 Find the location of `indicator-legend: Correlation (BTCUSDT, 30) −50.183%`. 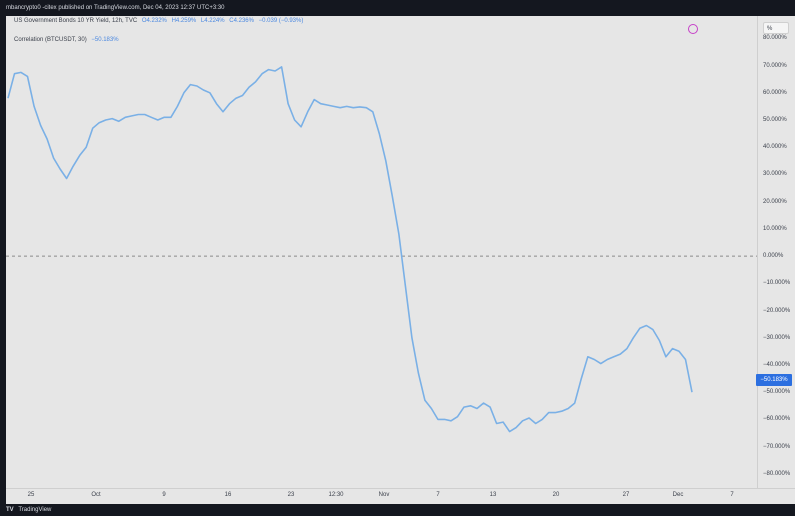

indicator-legend: Correlation (BTCUSDT, 30) −50.183% is located at coordinates (66, 40).